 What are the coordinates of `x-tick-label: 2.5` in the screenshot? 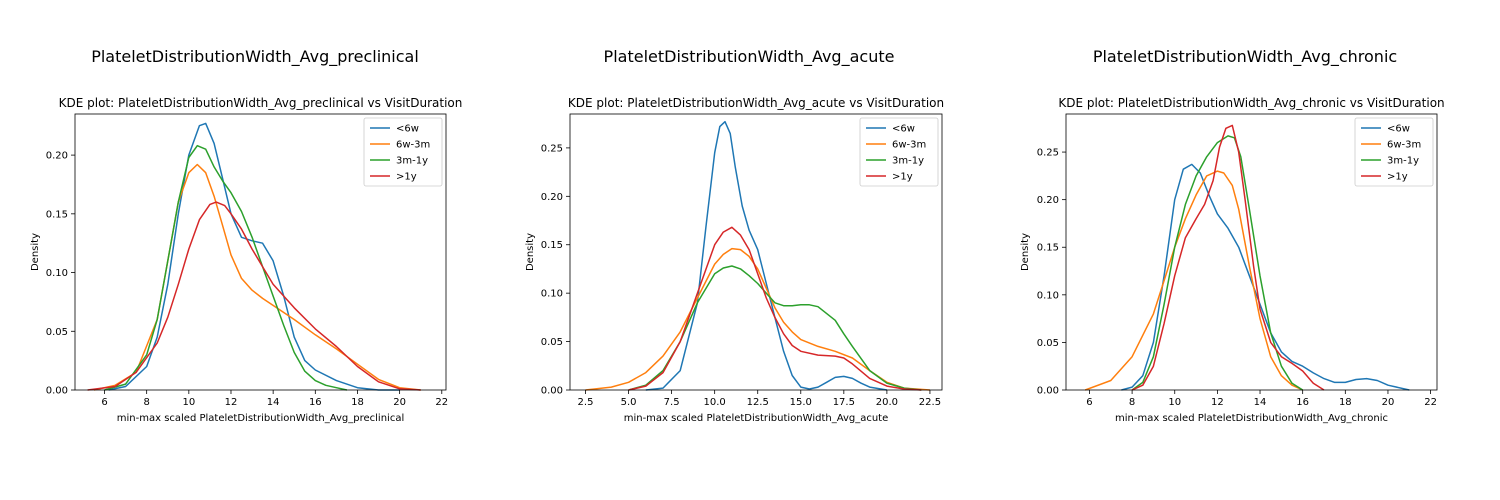 It's located at (586, 402).